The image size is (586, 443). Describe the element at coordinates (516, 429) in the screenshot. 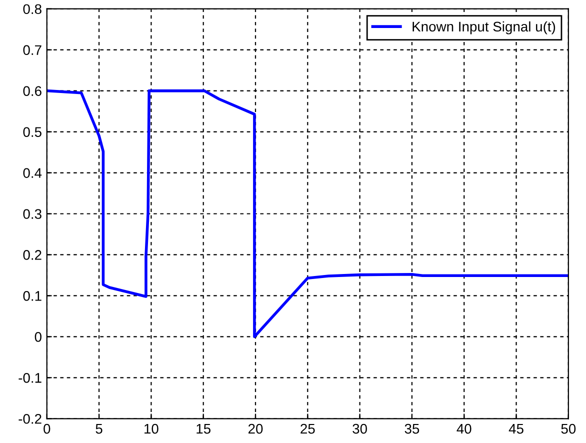

I see `x-tick-label: 45` at that location.